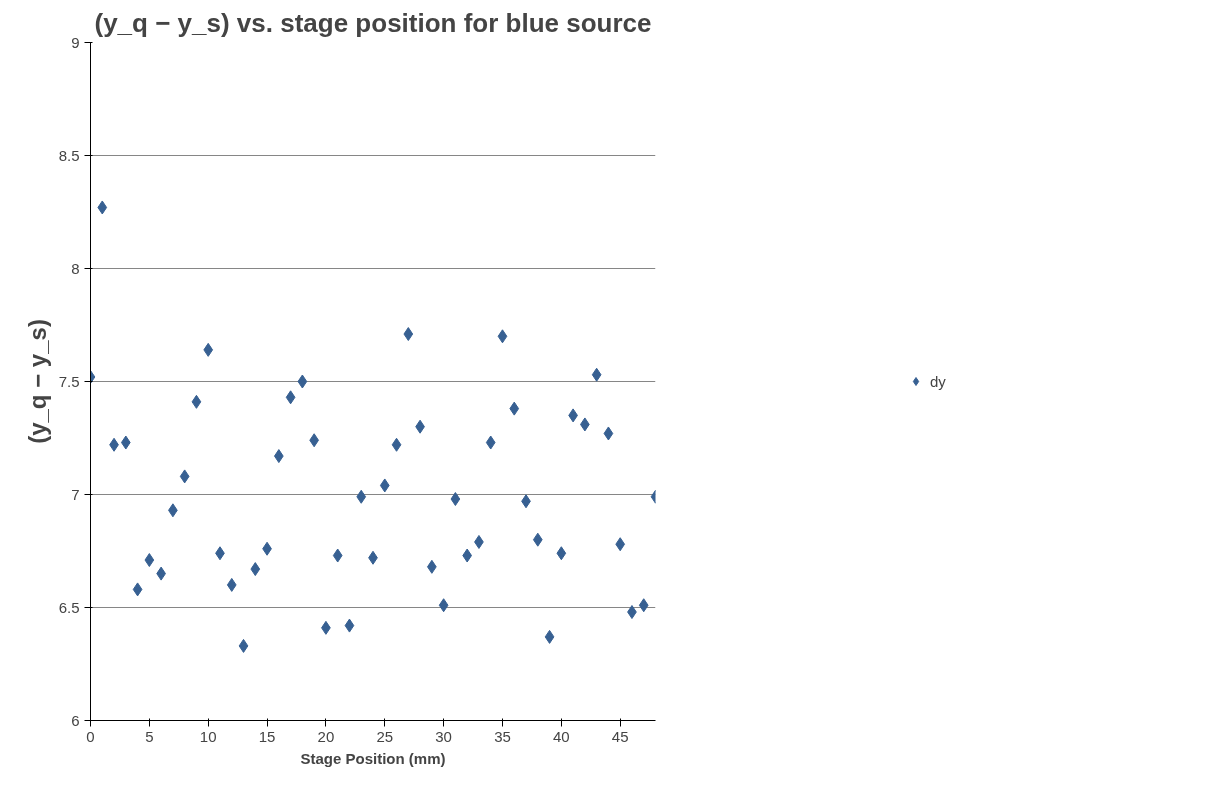  Describe the element at coordinates (561, 736) in the screenshot. I see `x-tick-label: 40` at that location.